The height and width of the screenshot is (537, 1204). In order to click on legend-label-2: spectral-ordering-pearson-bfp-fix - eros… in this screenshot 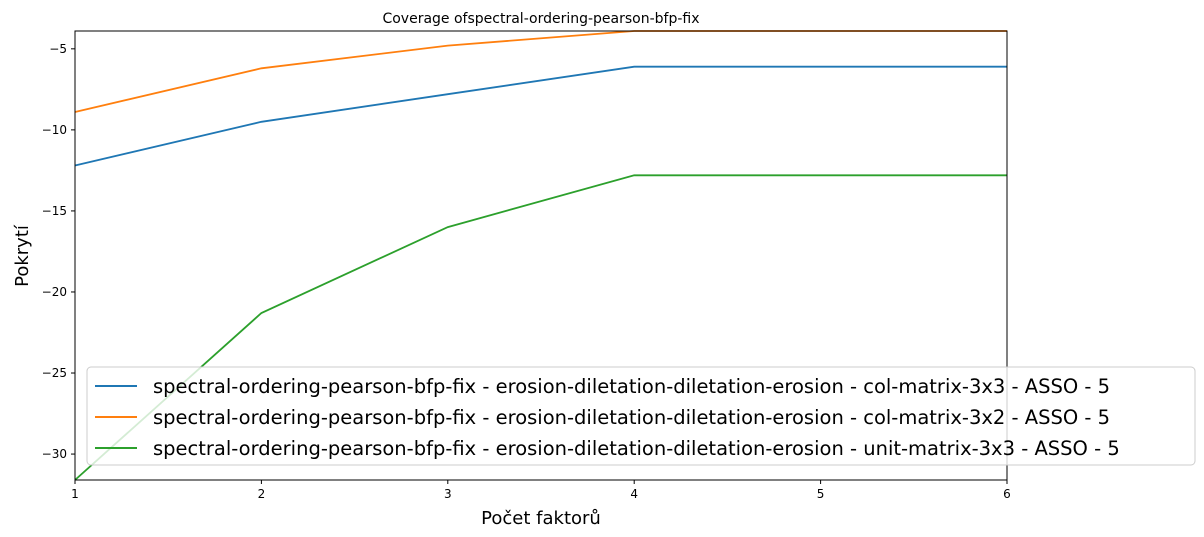, I will do `click(631, 417)`.